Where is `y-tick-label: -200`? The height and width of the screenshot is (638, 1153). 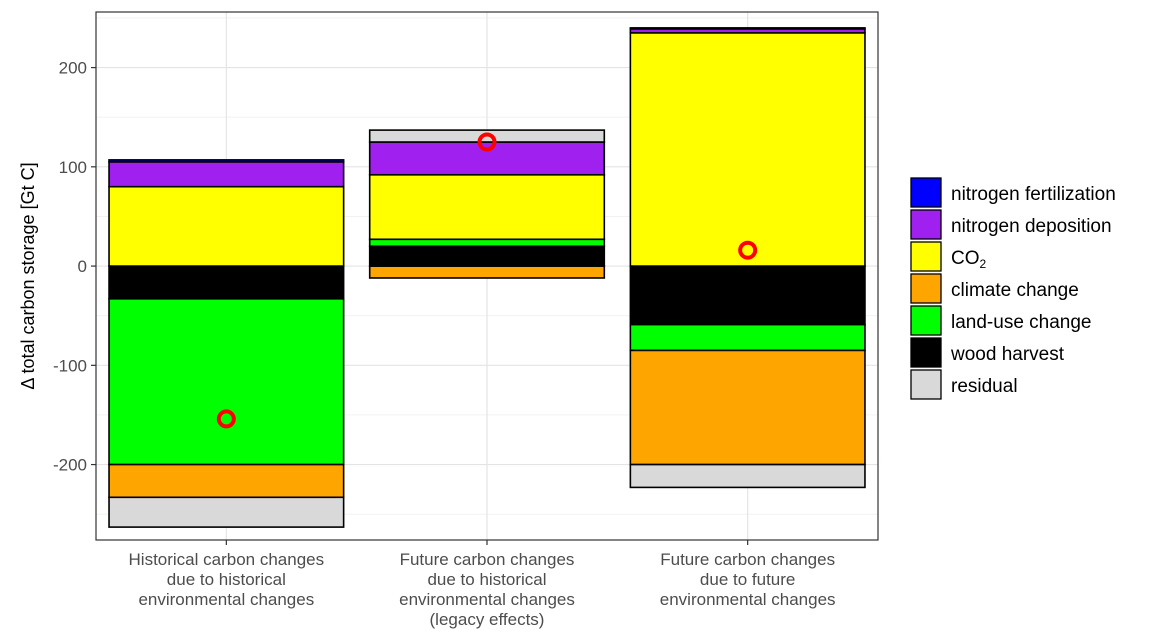 y-tick-label: -200 is located at coordinates (70, 465).